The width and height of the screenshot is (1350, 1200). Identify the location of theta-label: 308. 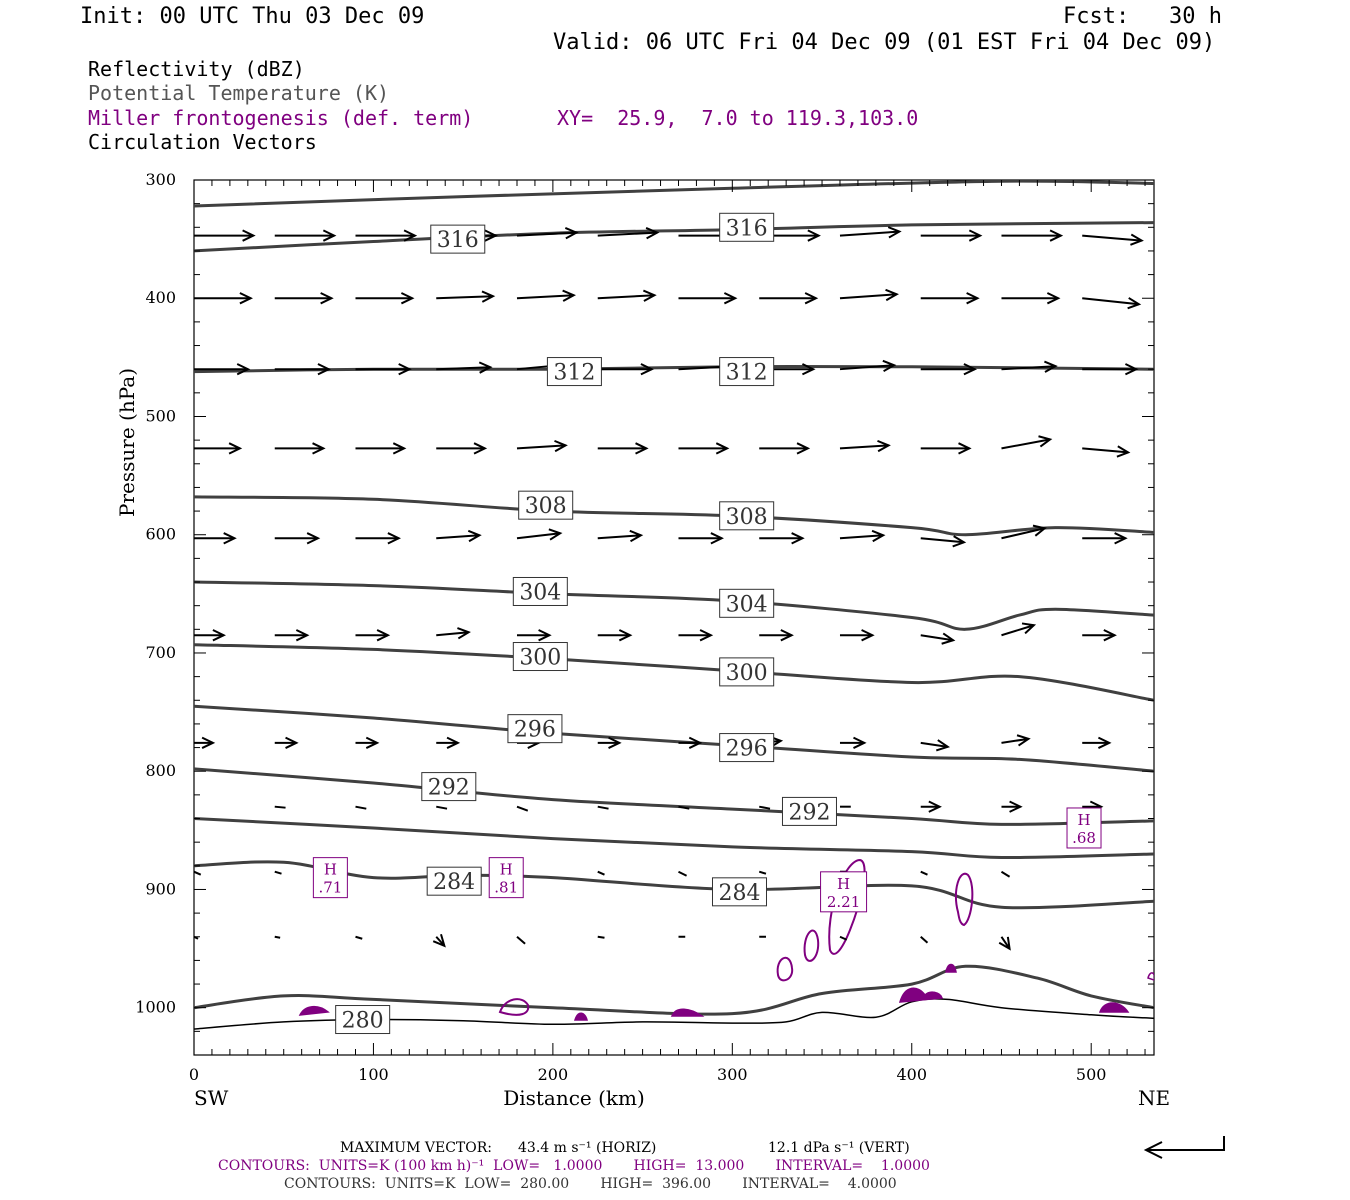
(747, 517).